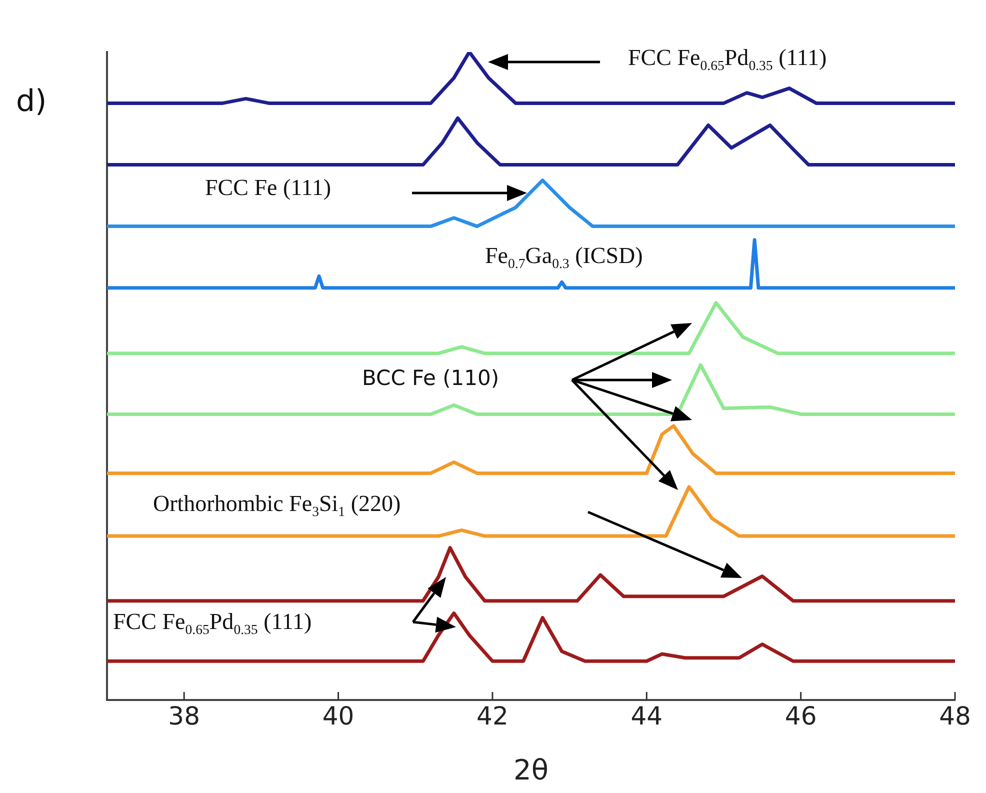 The height and width of the screenshot is (793, 986). What do you see at coordinates (31, 101) in the screenshot?
I see `text: d)` at bounding box center [31, 101].